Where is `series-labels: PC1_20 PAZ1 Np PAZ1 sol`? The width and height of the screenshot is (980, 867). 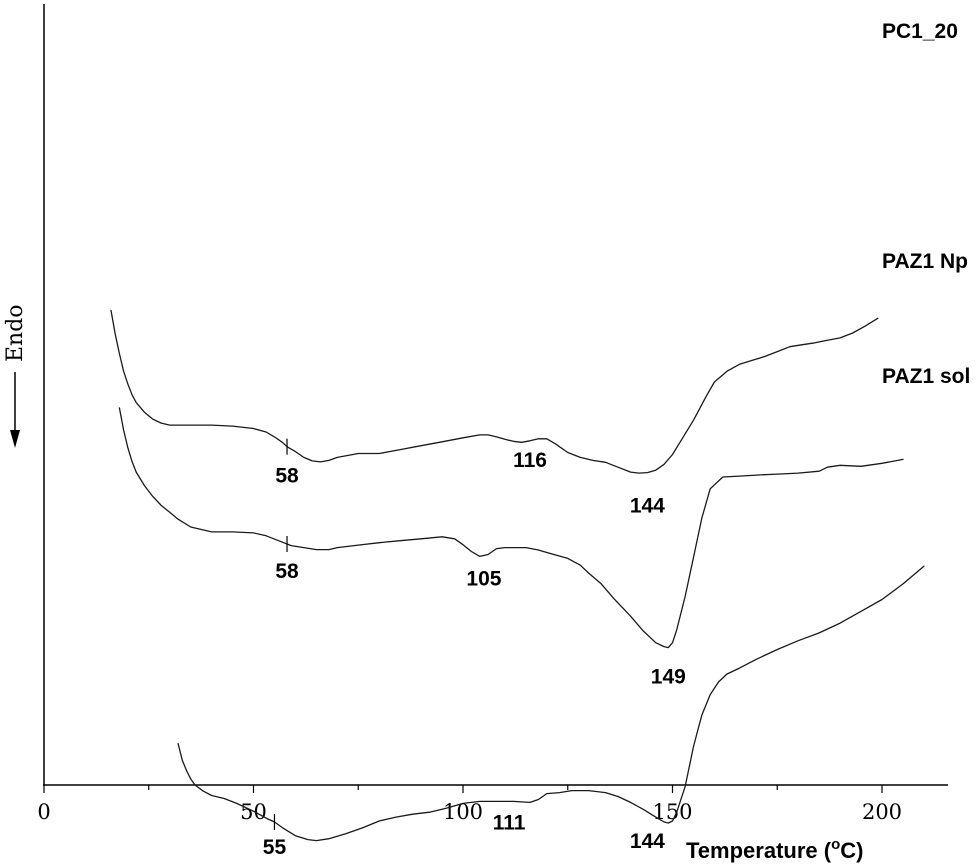 series-labels: PC1_20 PAZ1 Np PAZ1 sol is located at coordinates (926, 204).